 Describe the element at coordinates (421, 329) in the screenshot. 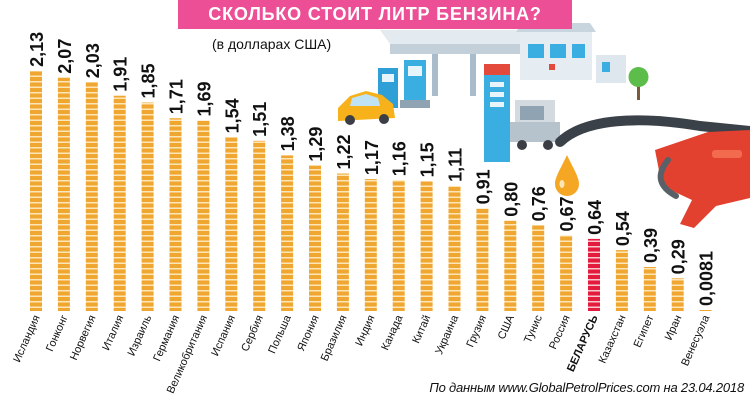

I see `category-label: Китай` at that location.